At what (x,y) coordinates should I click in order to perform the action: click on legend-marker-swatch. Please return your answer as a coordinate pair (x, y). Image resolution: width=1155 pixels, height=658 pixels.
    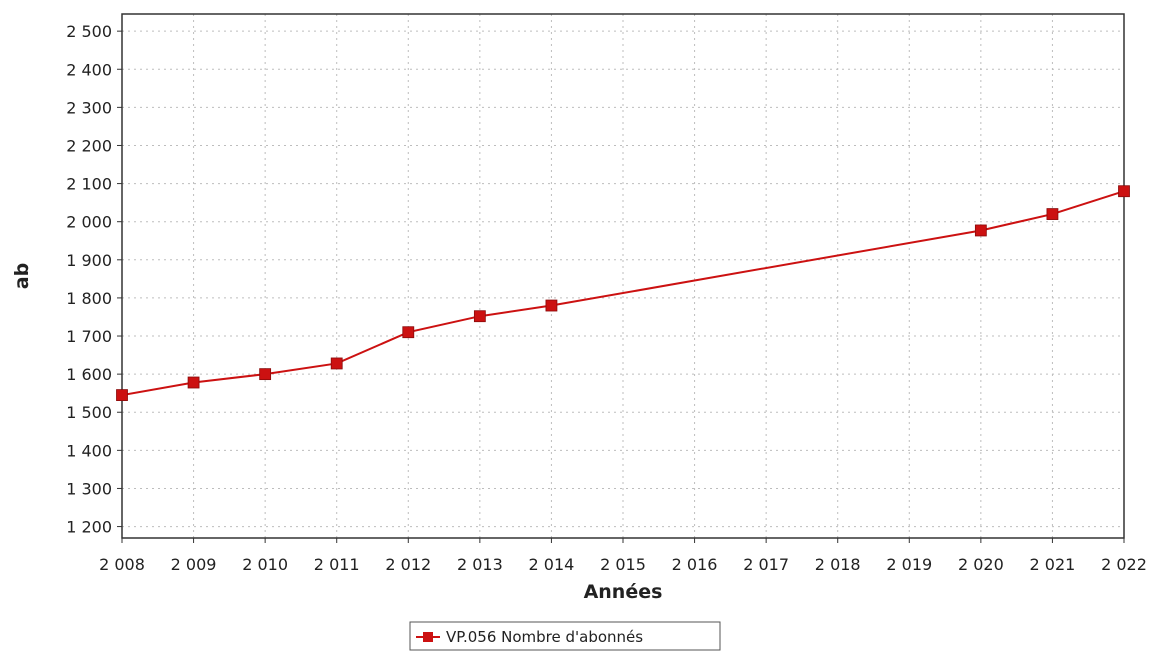
    Looking at the image, I should click on (428, 637).